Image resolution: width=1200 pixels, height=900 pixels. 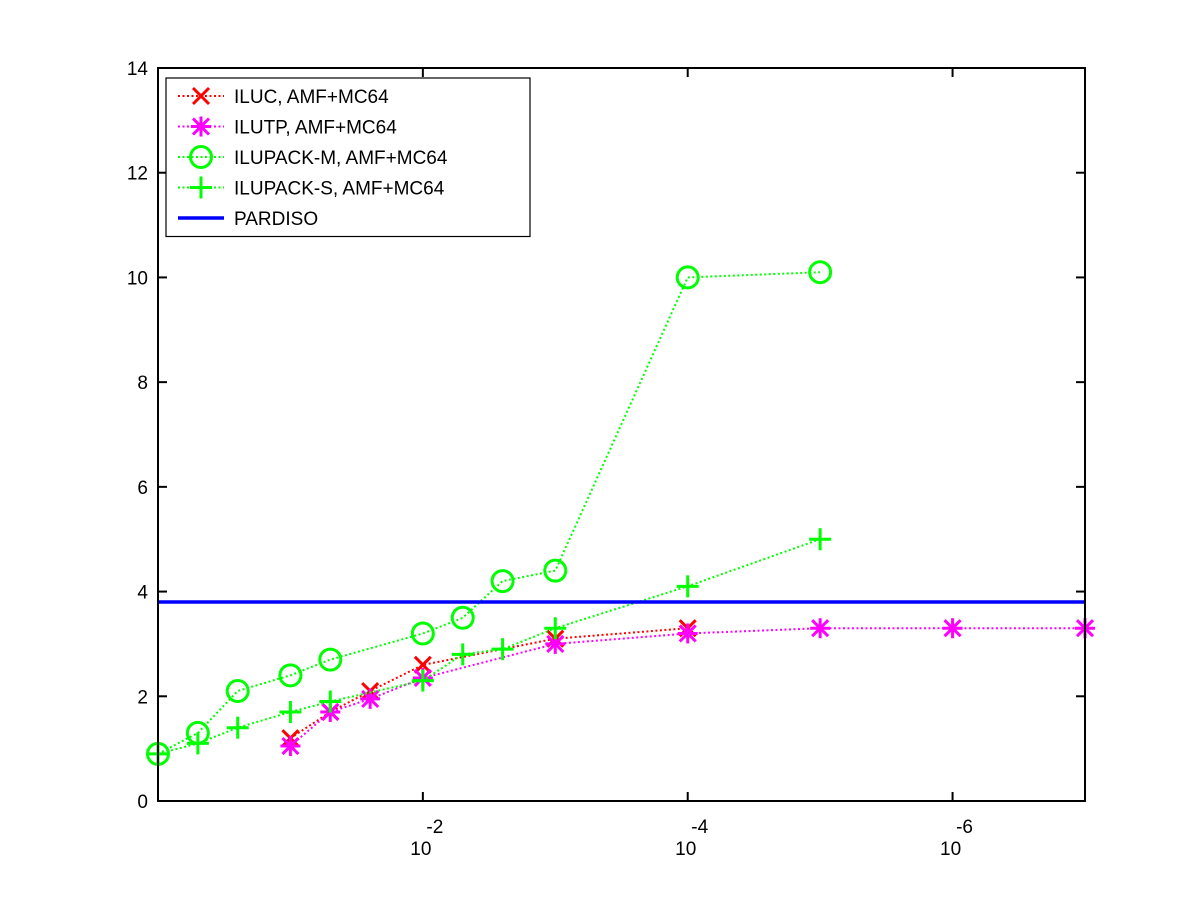 What do you see at coordinates (137, 278) in the screenshot?
I see `y-tick-label: 10` at bounding box center [137, 278].